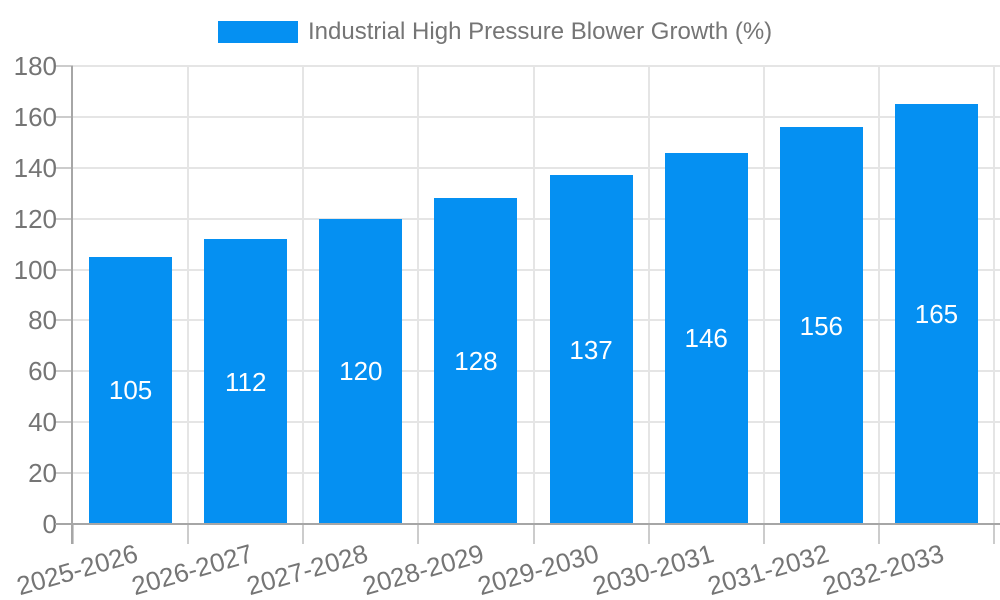 This screenshot has width=1000, height=600. I want to click on x-tick-label: 2027-2028, so click(307, 569).